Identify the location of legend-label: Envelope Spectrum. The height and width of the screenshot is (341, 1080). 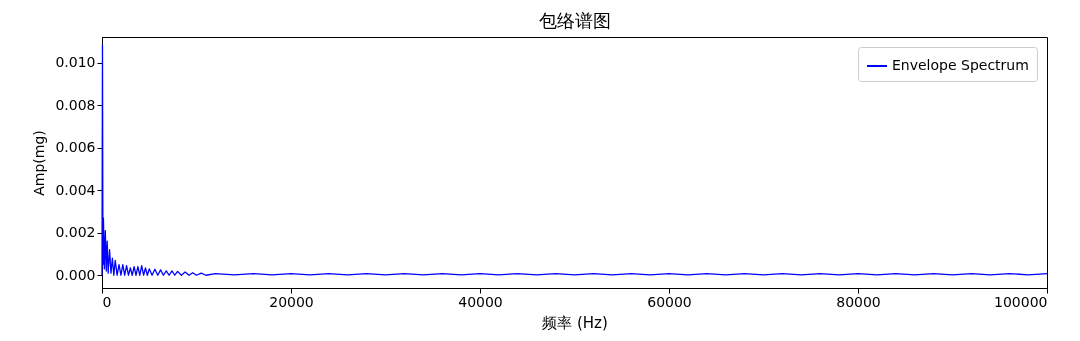
(960, 65).